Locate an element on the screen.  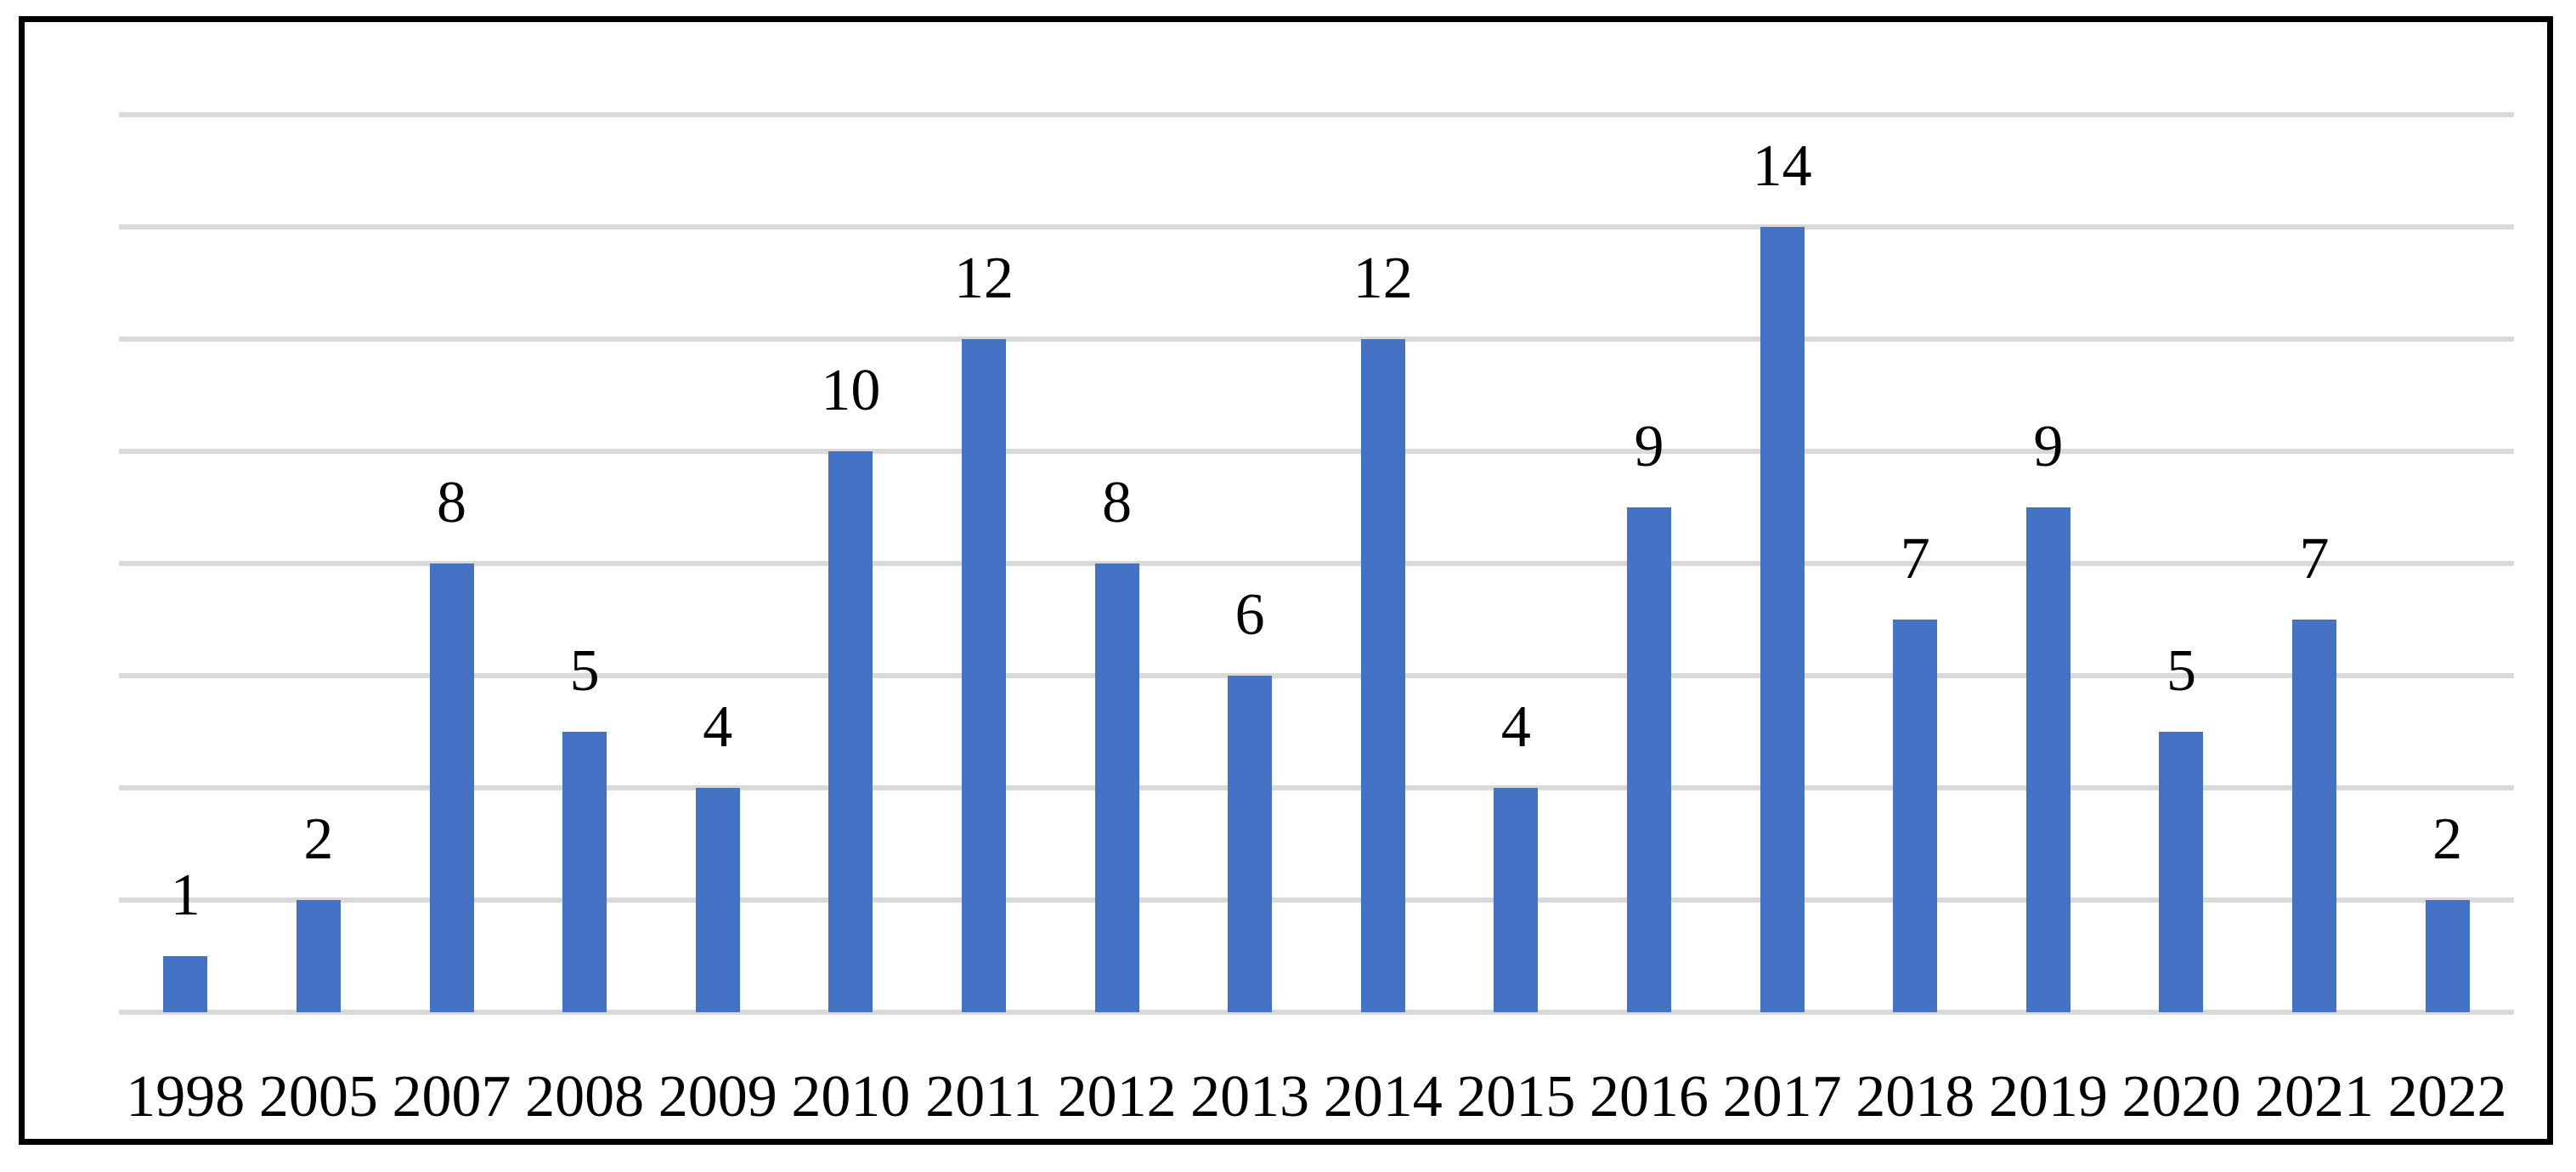
bar-value-label-2022: 2 is located at coordinates (2447, 839).